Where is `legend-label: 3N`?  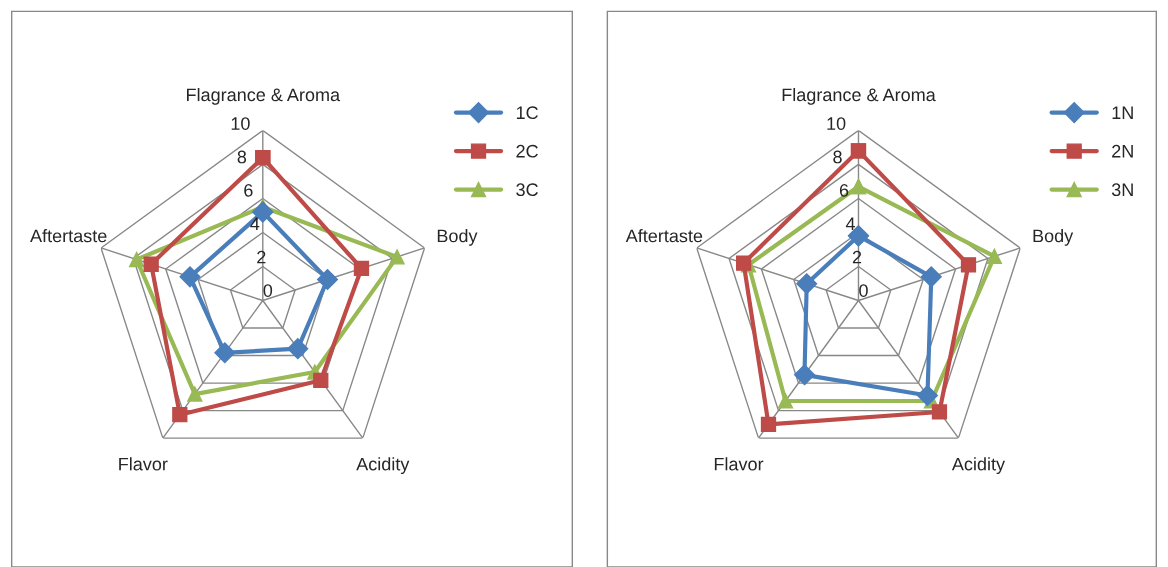 legend-label: 3N is located at coordinates (1122, 190).